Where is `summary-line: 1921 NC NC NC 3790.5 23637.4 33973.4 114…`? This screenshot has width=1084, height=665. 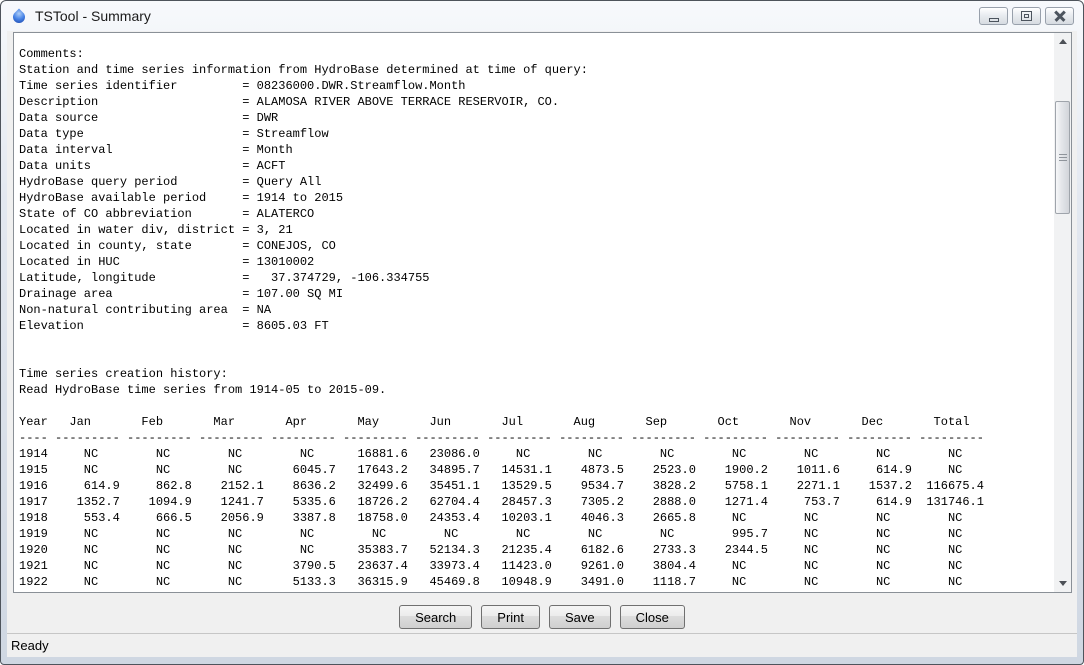 summary-line: 1921 NC NC NC 3790.5 23637.4 33973.4 114… is located at coordinates (501, 566).